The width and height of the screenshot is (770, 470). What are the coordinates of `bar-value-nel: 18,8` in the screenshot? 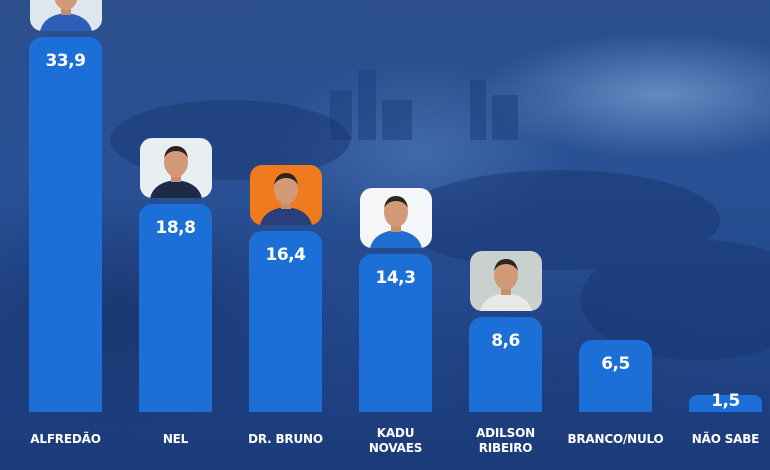 It's located at (175, 228).